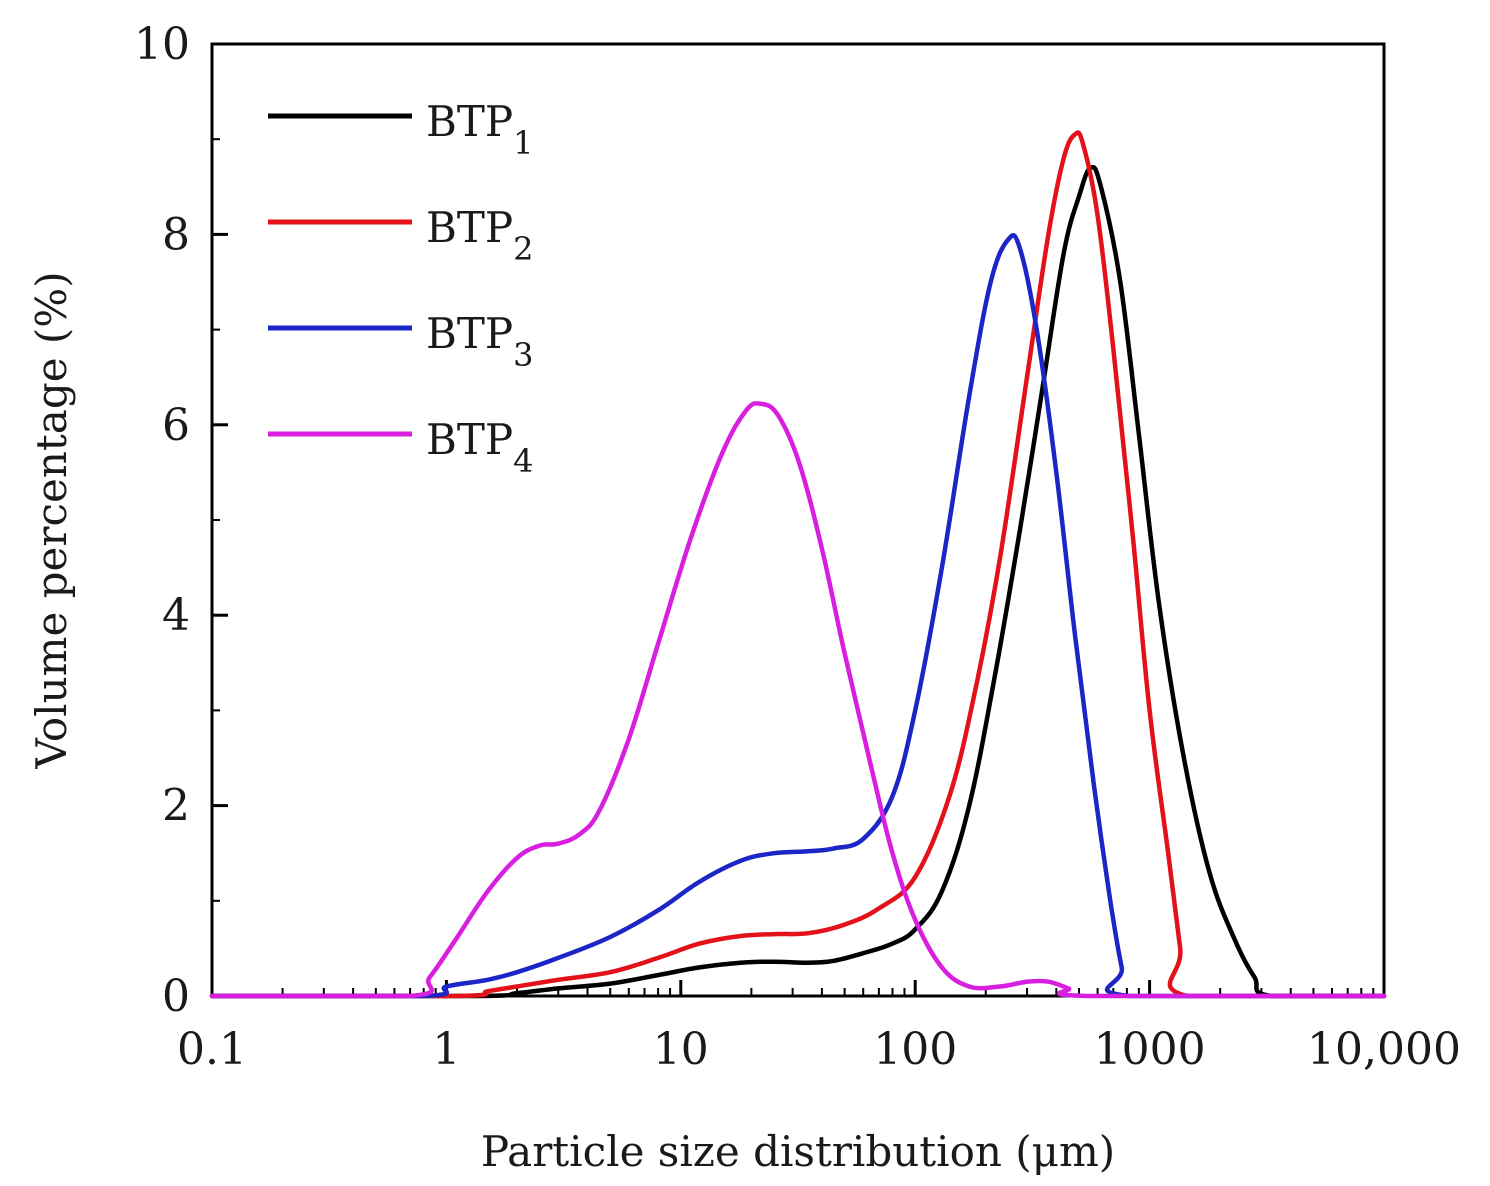 The width and height of the screenshot is (1490, 1186). Describe the element at coordinates (162, 520) in the screenshot. I see `y-tick-labels: 0 2 4 6 8 10` at that location.